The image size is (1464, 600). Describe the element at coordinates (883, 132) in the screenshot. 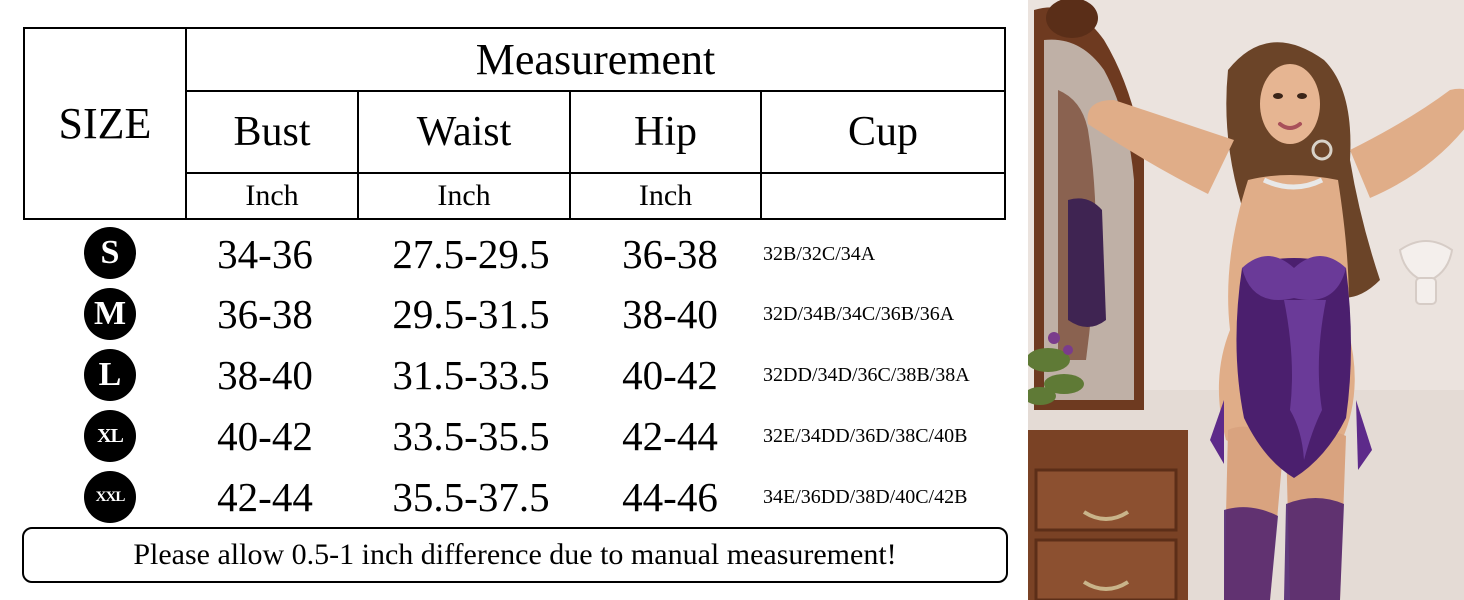

I see `cup-header: Cup` at that location.